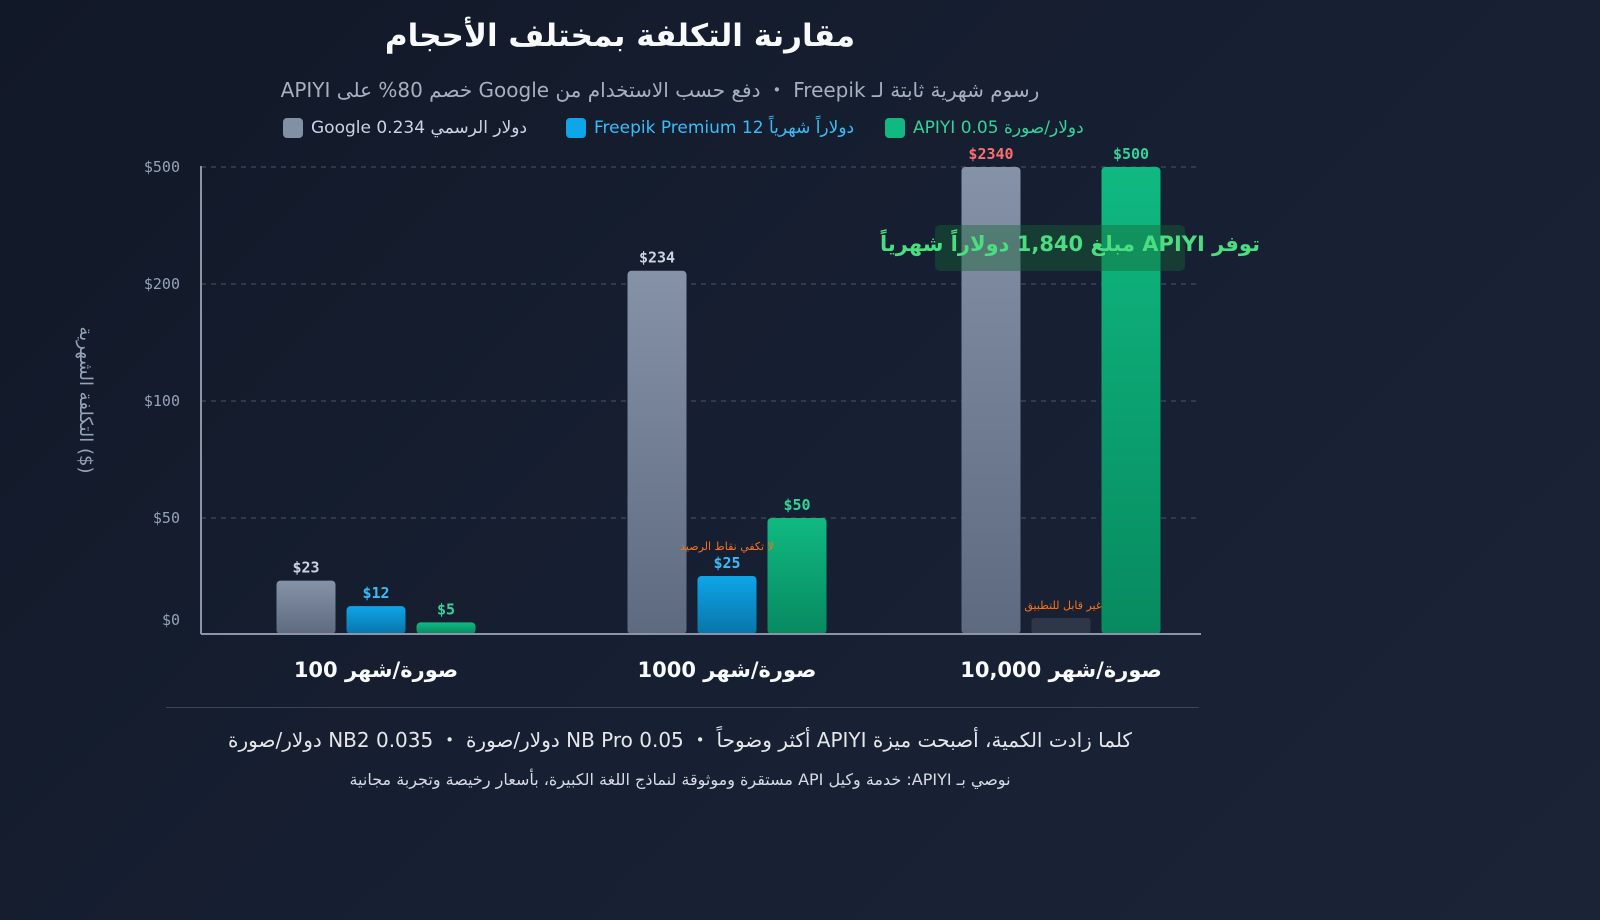 The width and height of the screenshot is (1600, 920). I want to click on data-label-apiyi: $500, so click(1131, 154).